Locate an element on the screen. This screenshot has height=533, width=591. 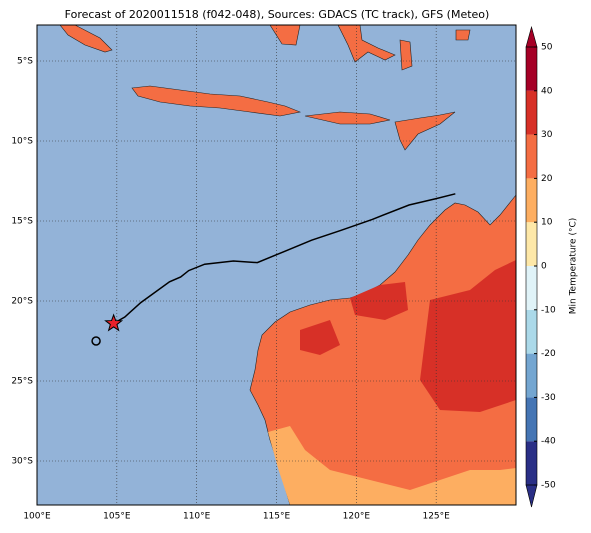
y-tick-label: 30°S is located at coordinates (22, 462).